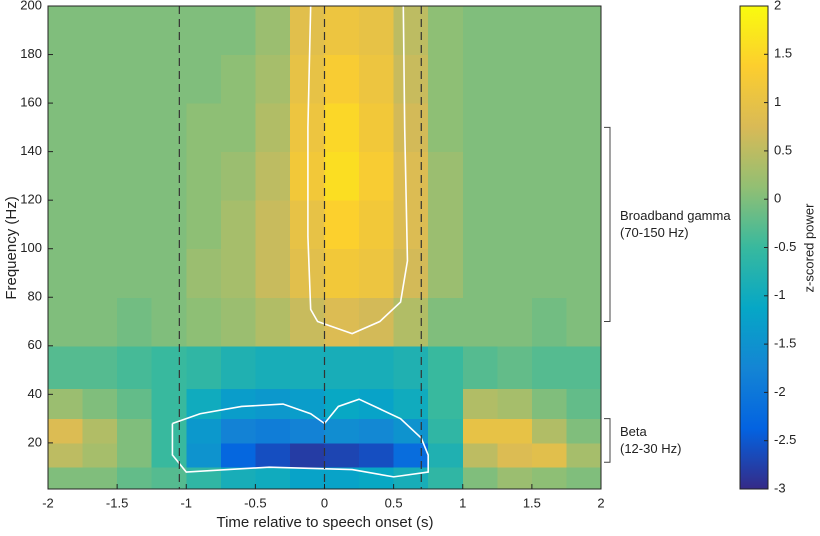 The height and width of the screenshot is (536, 820). Describe the element at coordinates (35, 393) in the screenshot. I see `y-tick-label: 40` at that location.